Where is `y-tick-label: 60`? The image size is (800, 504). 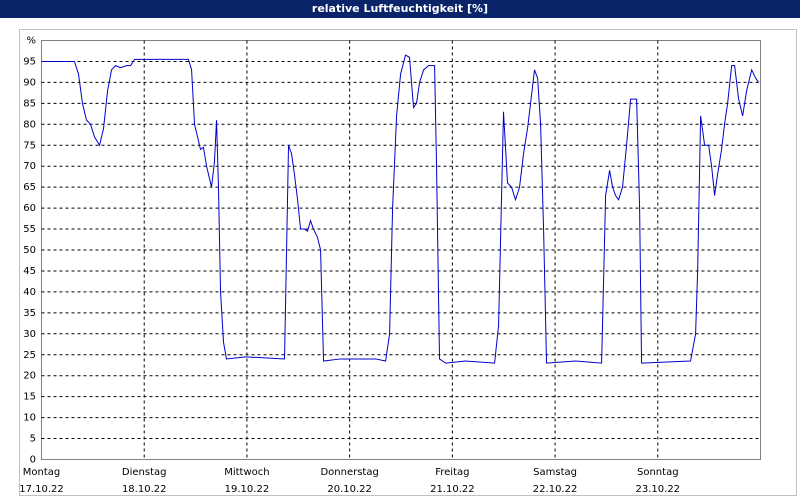 y-tick-label: 60 is located at coordinates (29, 208).